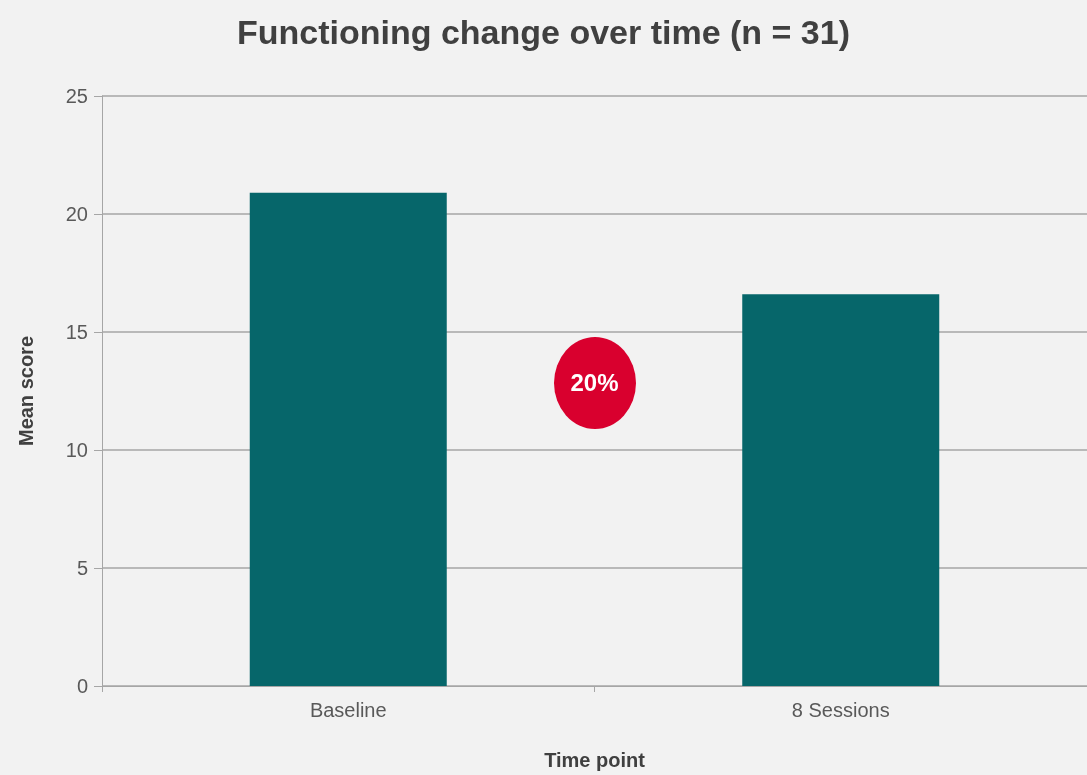 This screenshot has height=775, width=1087. Describe the element at coordinates (840, 710) in the screenshot. I see `x-tick-label: 8 Sessions` at that location.